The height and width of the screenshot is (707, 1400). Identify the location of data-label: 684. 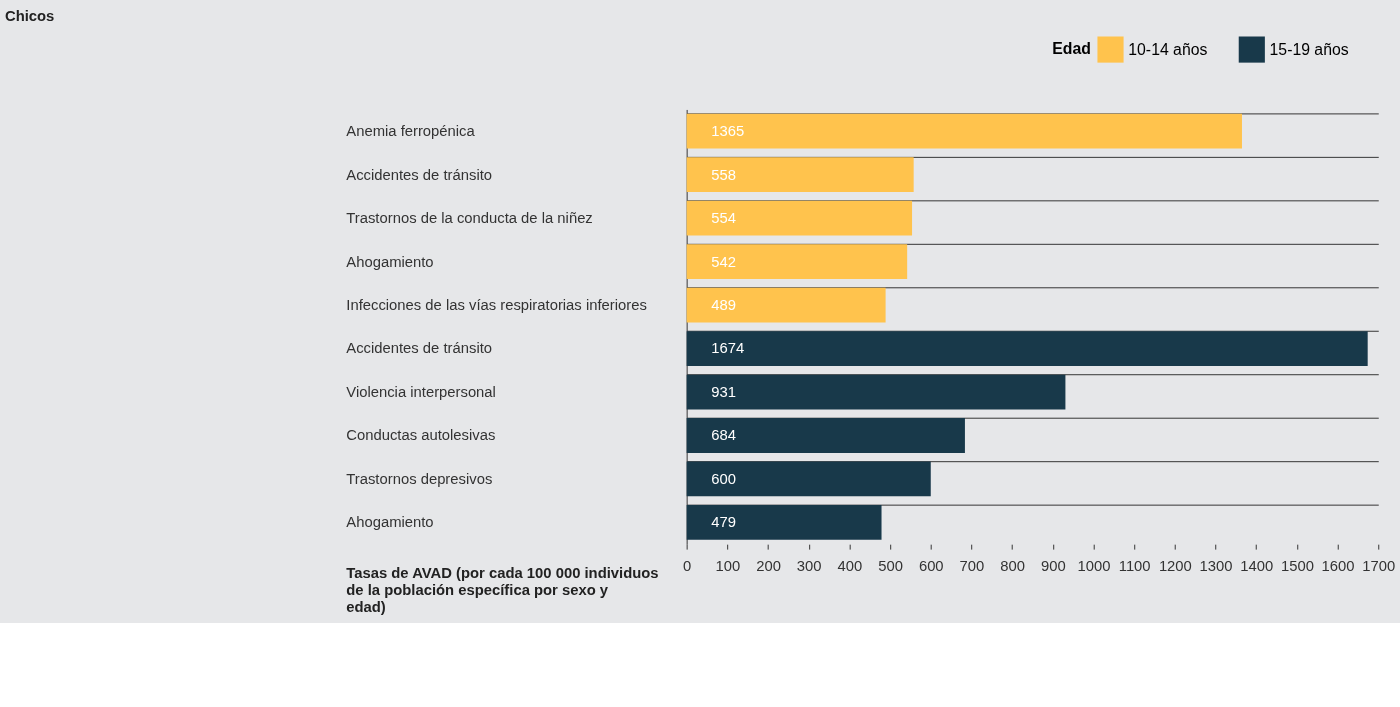
(724, 435).